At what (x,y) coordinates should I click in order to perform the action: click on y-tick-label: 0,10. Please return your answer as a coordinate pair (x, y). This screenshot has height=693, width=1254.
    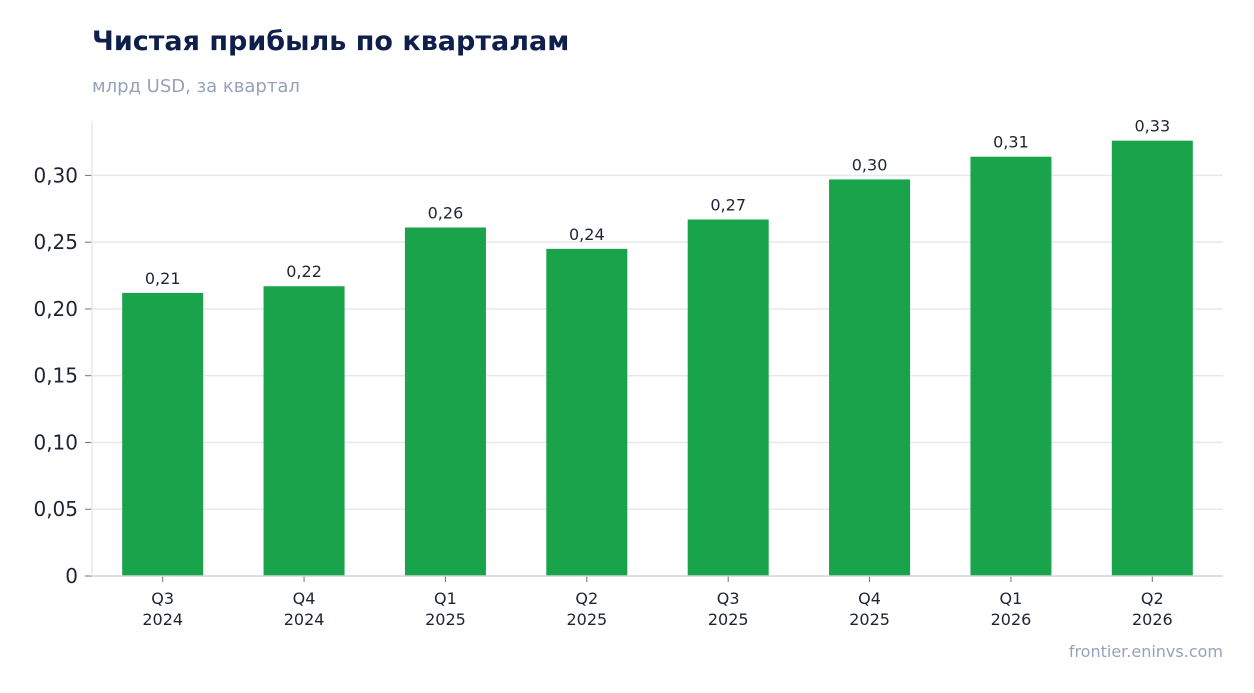
    Looking at the image, I should click on (55, 442).